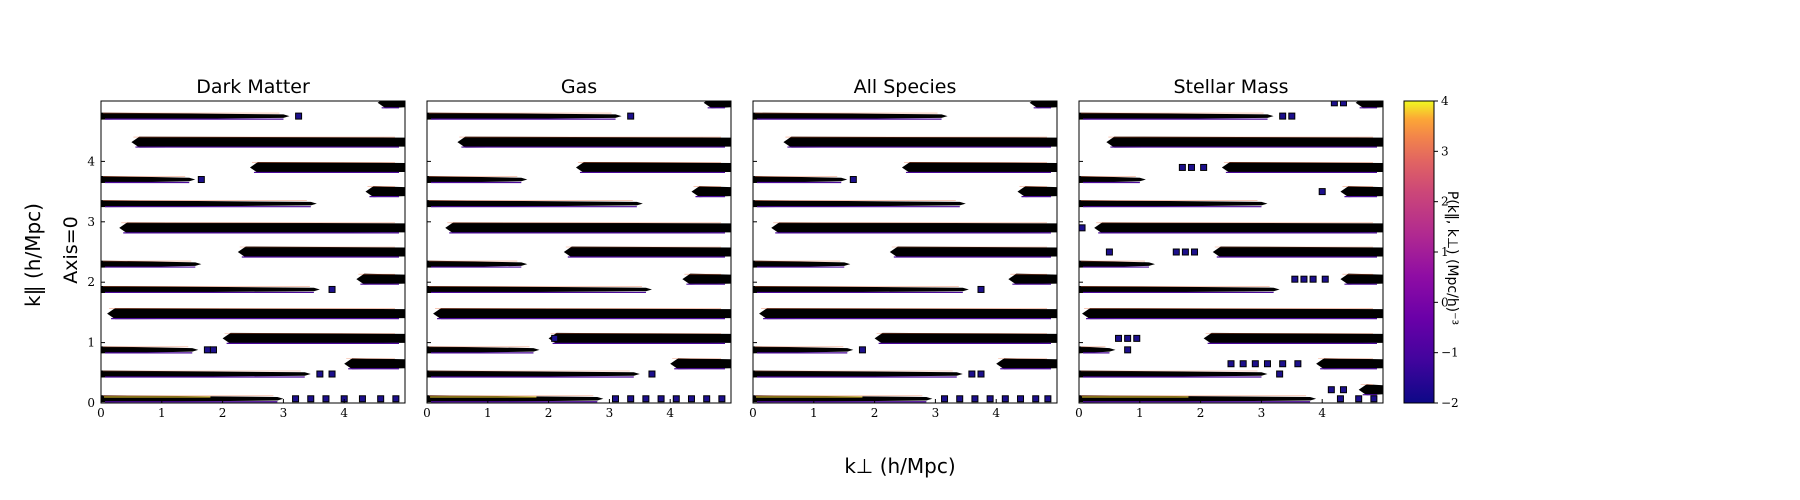 This screenshot has width=1800, height=500. Describe the element at coordinates (91, 403) in the screenshot. I see `y-tick-label: 0` at that location.